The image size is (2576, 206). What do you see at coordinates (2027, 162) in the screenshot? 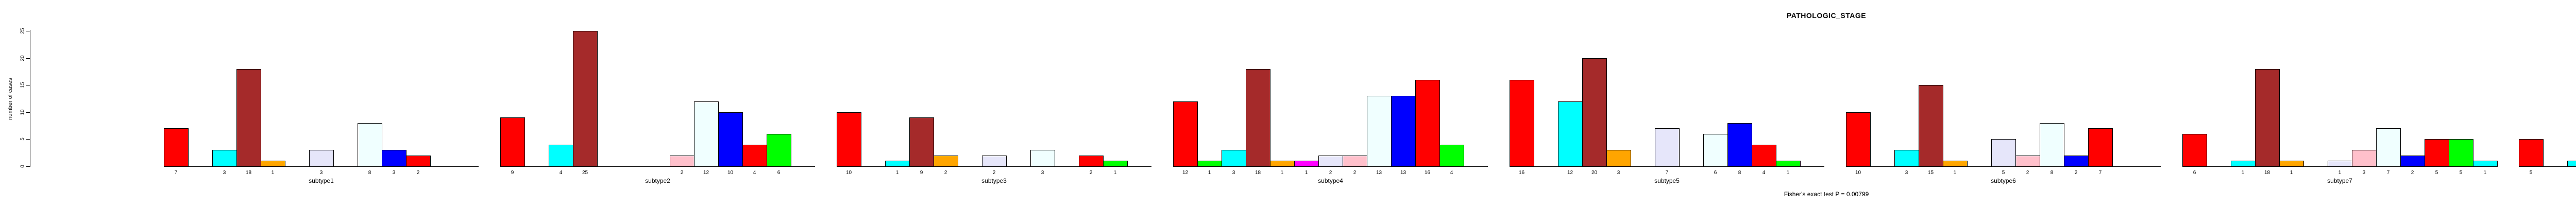
I see `bar-subtype6-stage-iiia` at bounding box center [2027, 162].